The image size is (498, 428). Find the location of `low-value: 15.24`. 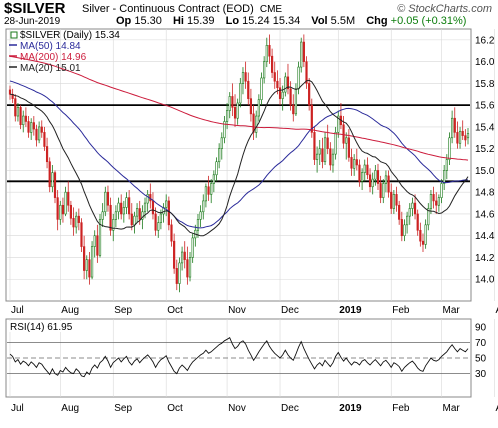

low-value: 15.24 is located at coordinates (256, 21).